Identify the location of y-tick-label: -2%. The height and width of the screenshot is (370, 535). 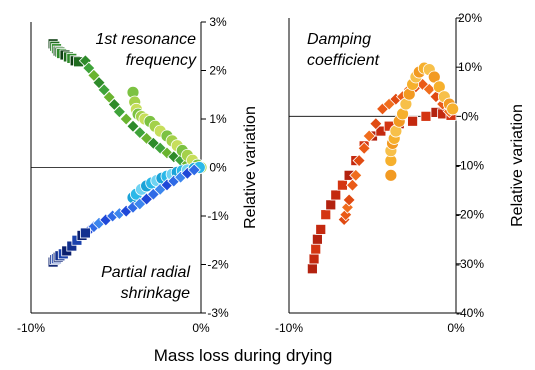
(218, 265).